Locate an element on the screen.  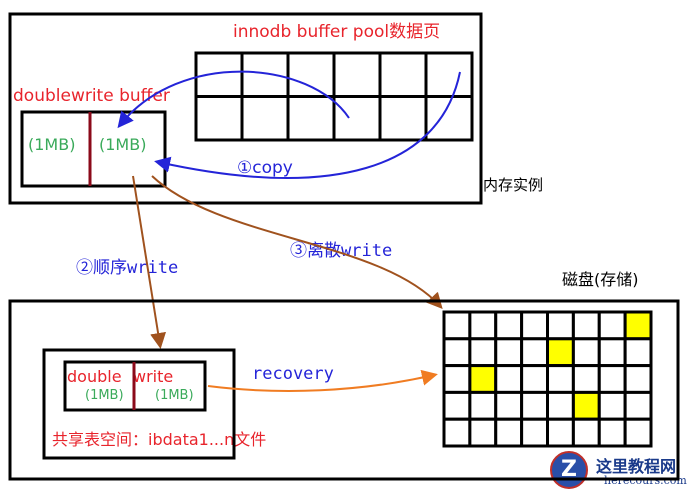
doublewrite-buffer-box is located at coordinates (93, 149).